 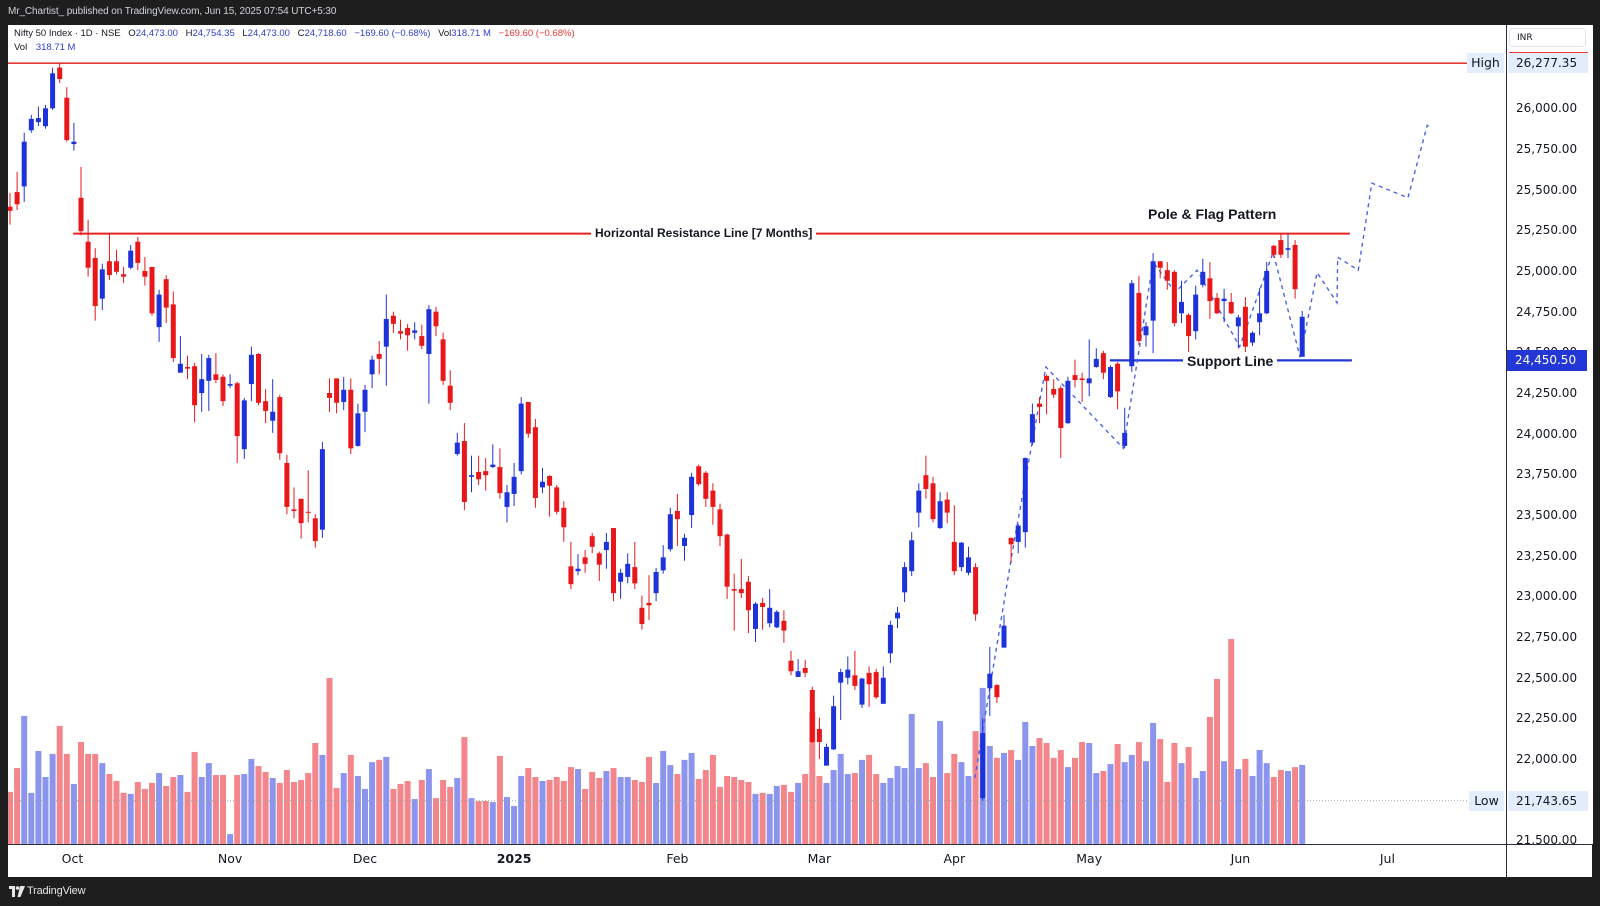 What do you see at coordinates (1212, 214) in the screenshot?
I see `pattern-label: Pole & Flag Pattern` at bounding box center [1212, 214].